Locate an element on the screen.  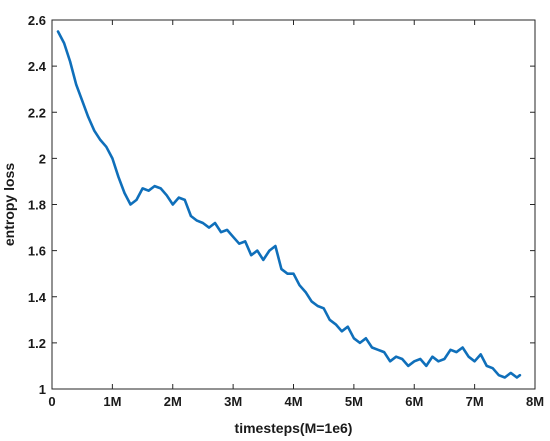
x-tick-label: 3M is located at coordinates (233, 401).